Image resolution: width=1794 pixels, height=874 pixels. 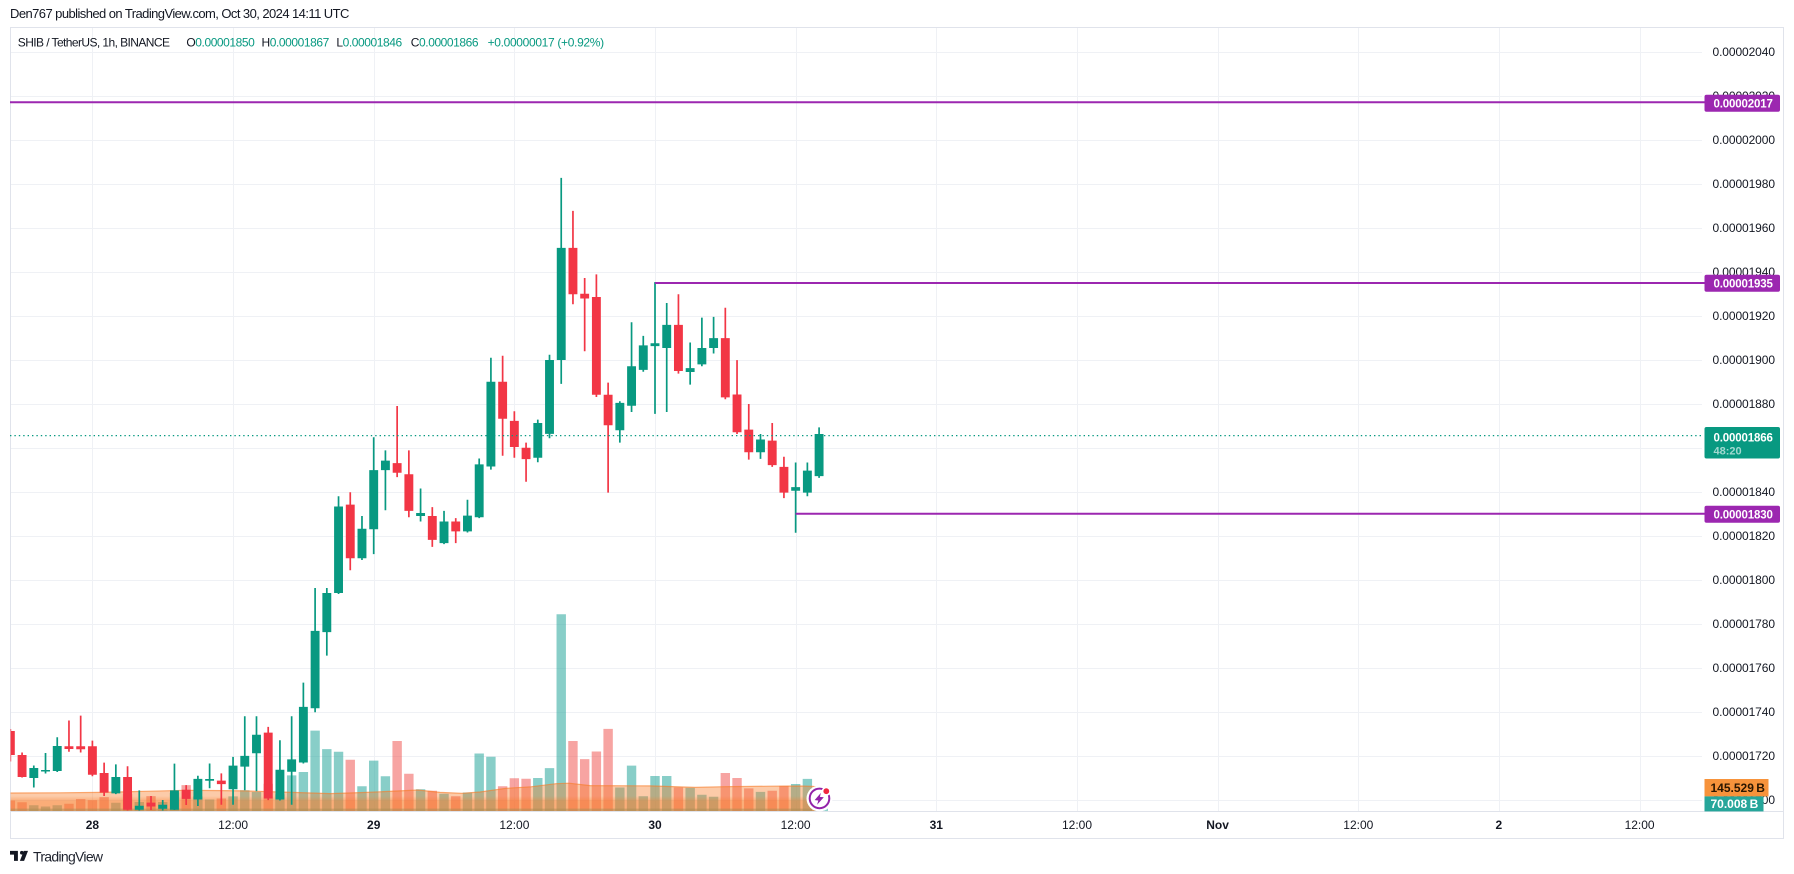 What do you see at coordinates (1744, 492) in the screenshot?
I see `svg-text: 0.00001840` at bounding box center [1744, 492].